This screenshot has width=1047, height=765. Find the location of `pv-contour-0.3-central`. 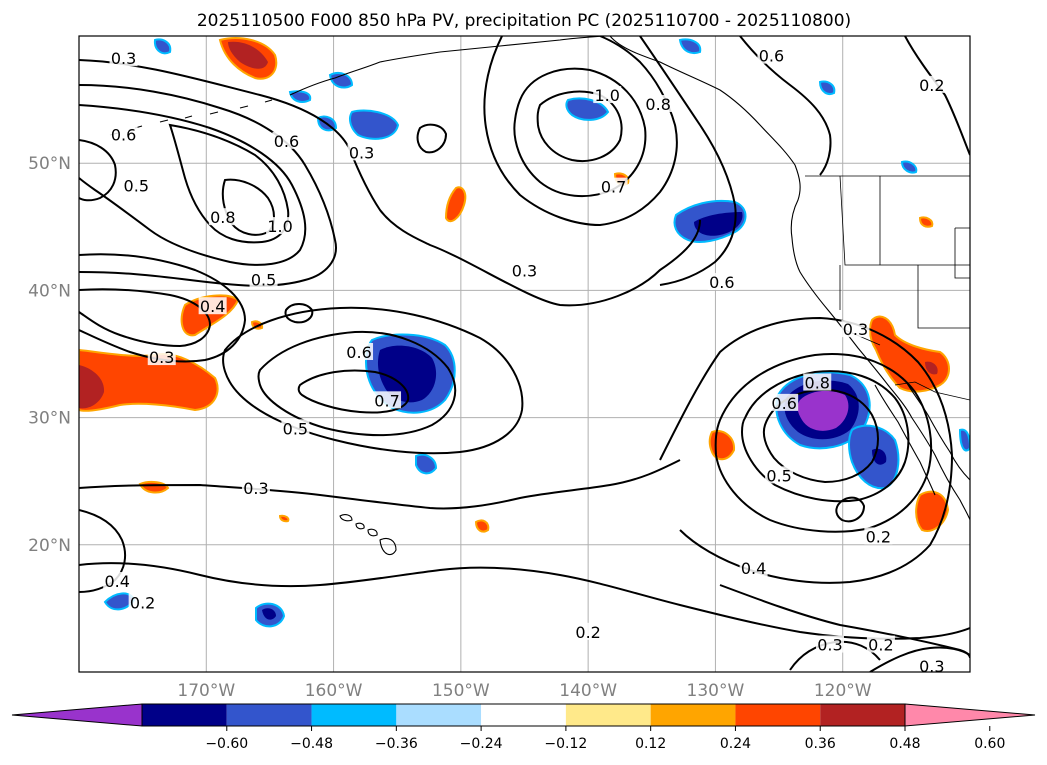

pv-contour-0.3-central is located at coordinates (380, 484).